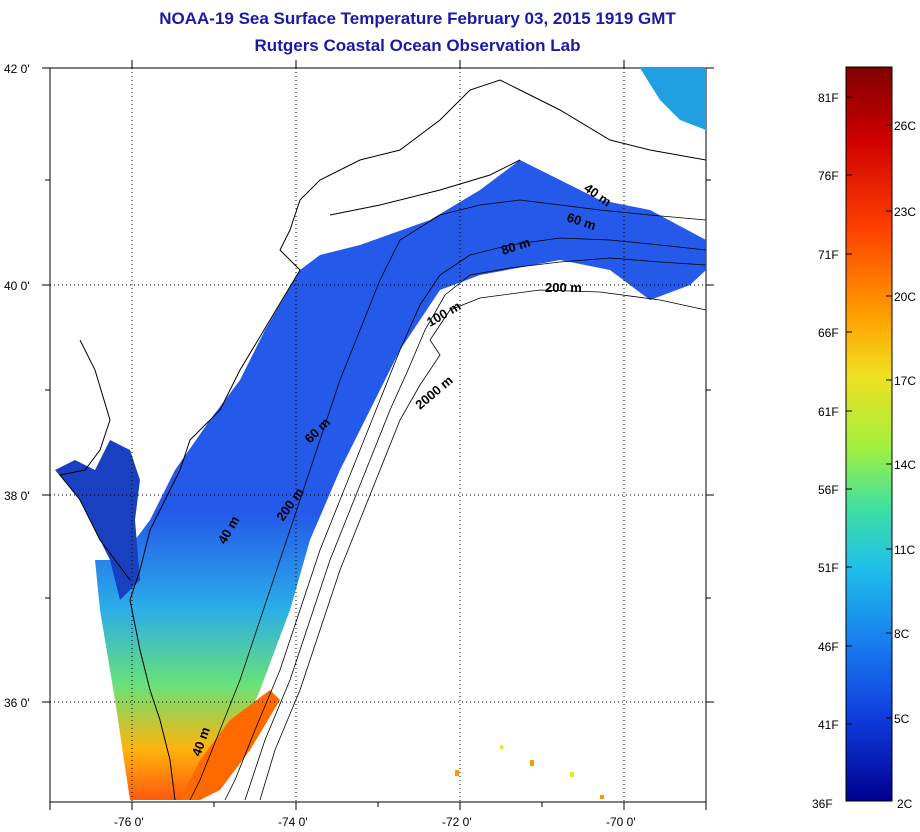 The height and width of the screenshot is (832, 920). I want to click on colorbar-f-label: 71F, so click(828, 255).